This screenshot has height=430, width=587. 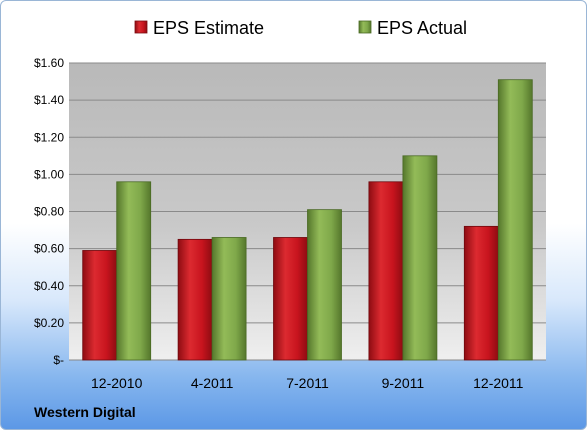 What do you see at coordinates (49, 100) in the screenshot?
I see `y-tick-label: $1.40` at bounding box center [49, 100].